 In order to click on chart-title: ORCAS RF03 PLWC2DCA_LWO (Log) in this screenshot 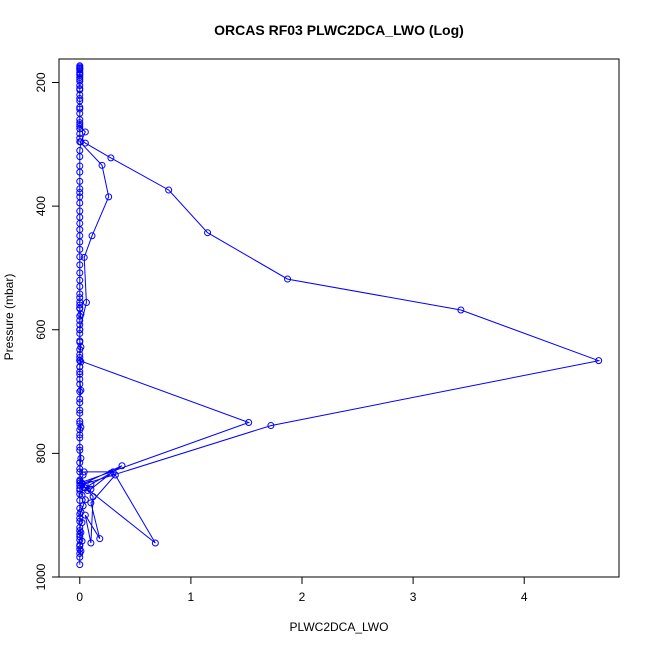, I will do `click(339, 30)`.